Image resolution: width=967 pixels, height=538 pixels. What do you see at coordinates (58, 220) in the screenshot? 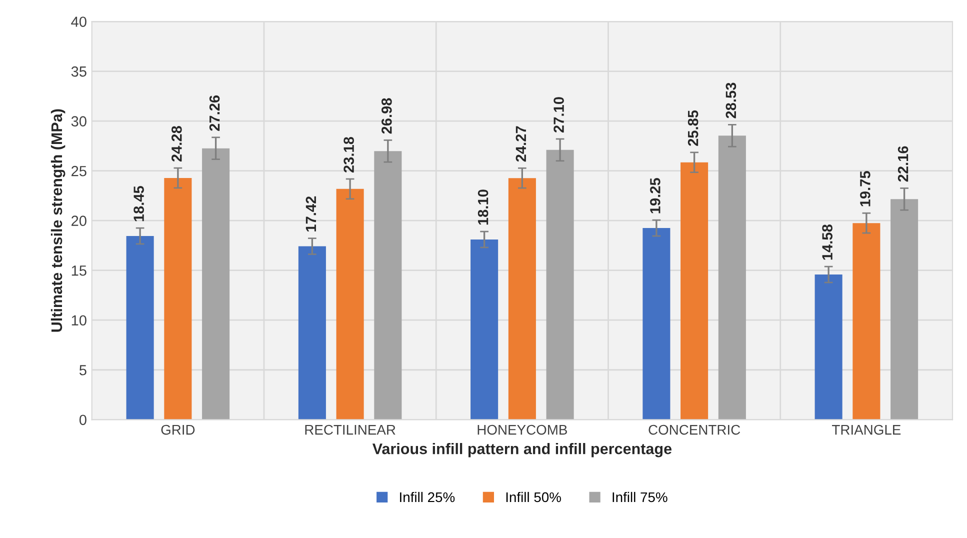
I see `y-axis-title: Ultimate tensile strength (MPa)` at bounding box center [58, 220].